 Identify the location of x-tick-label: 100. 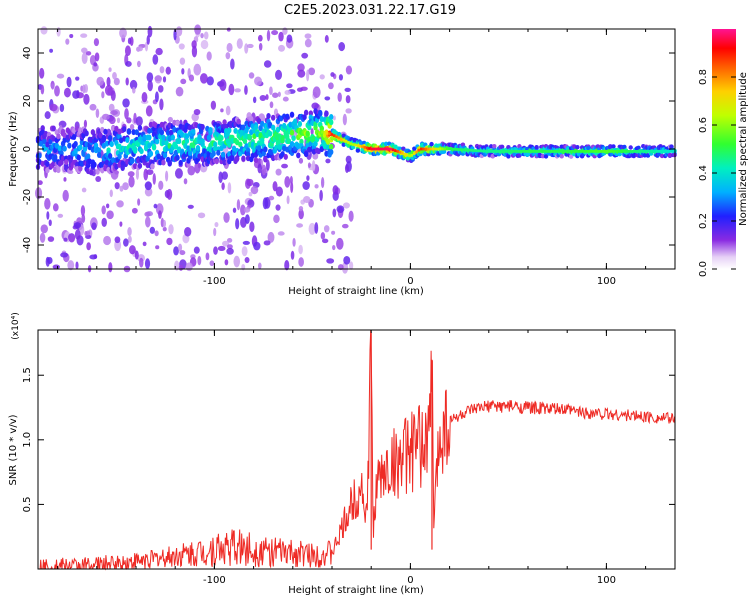
(606, 580).